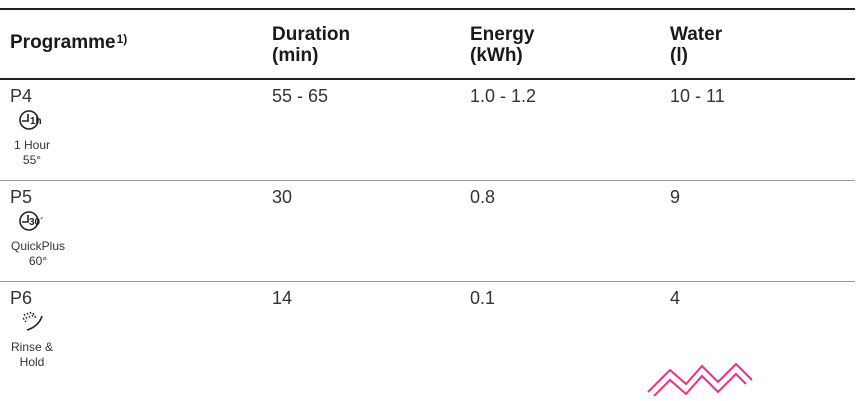 The width and height of the screenshot is (860, 401). Describe the element at coordinates (675, 298) in the screenshot. I see `water-cell: 4` at that location.